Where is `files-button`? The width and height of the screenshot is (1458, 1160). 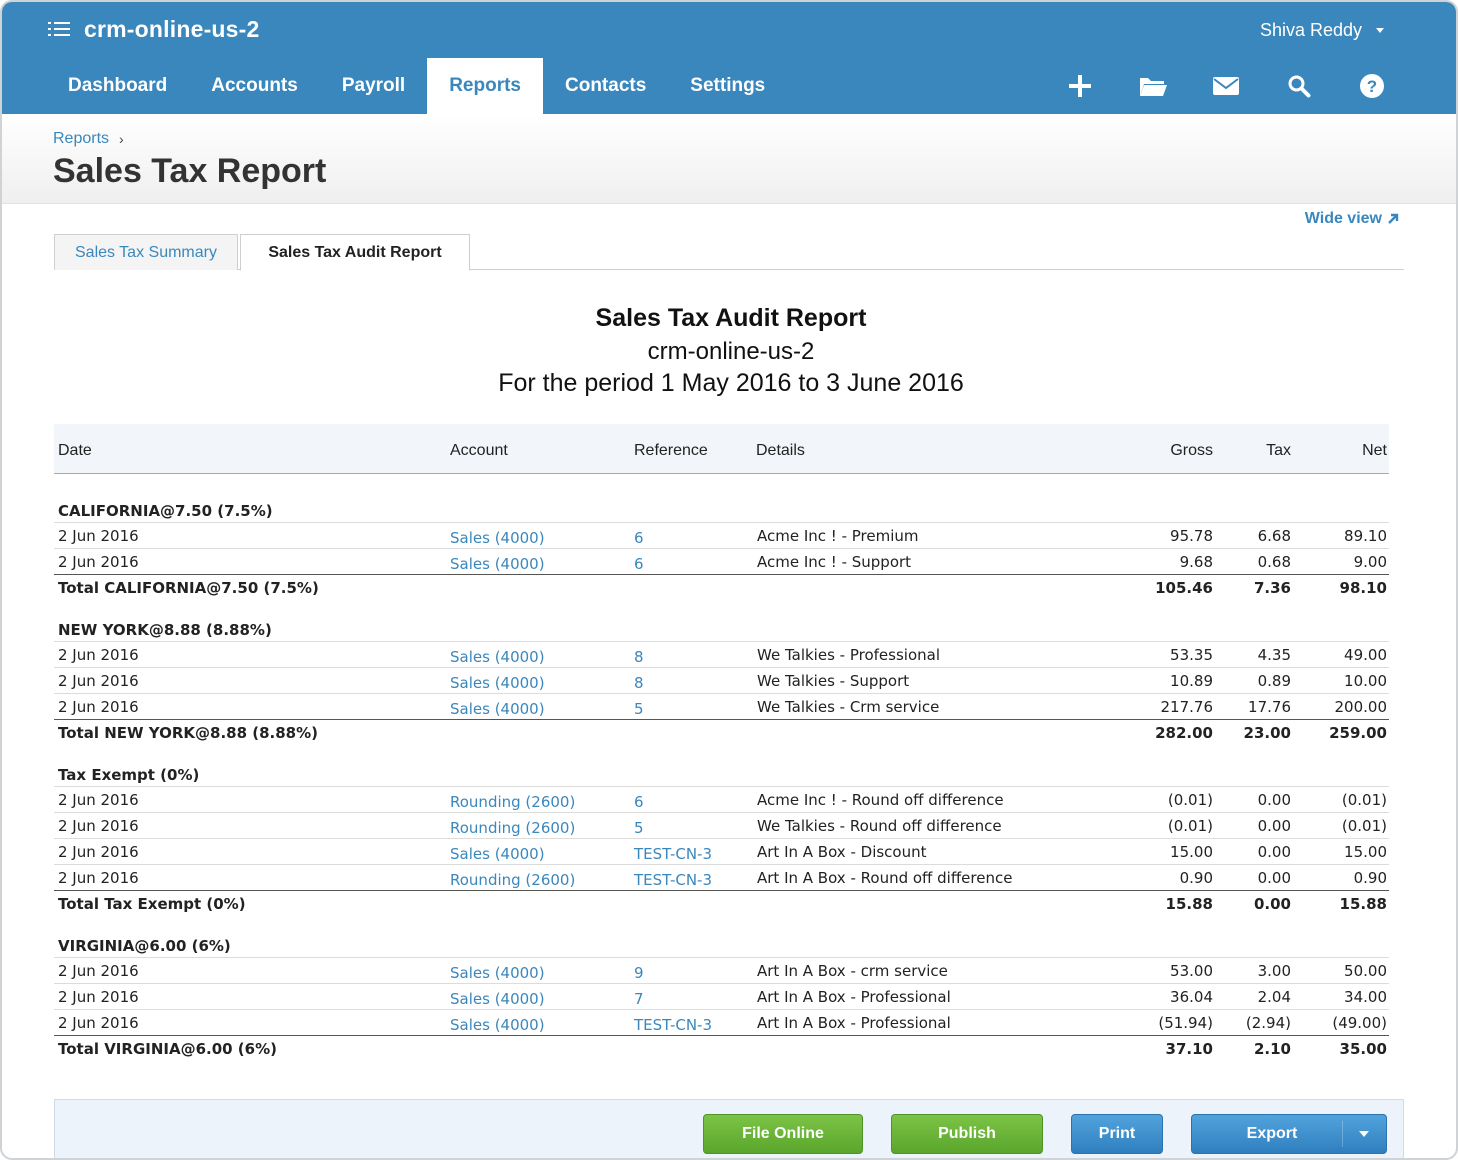
files-button is located at coordinates (1152, 86).